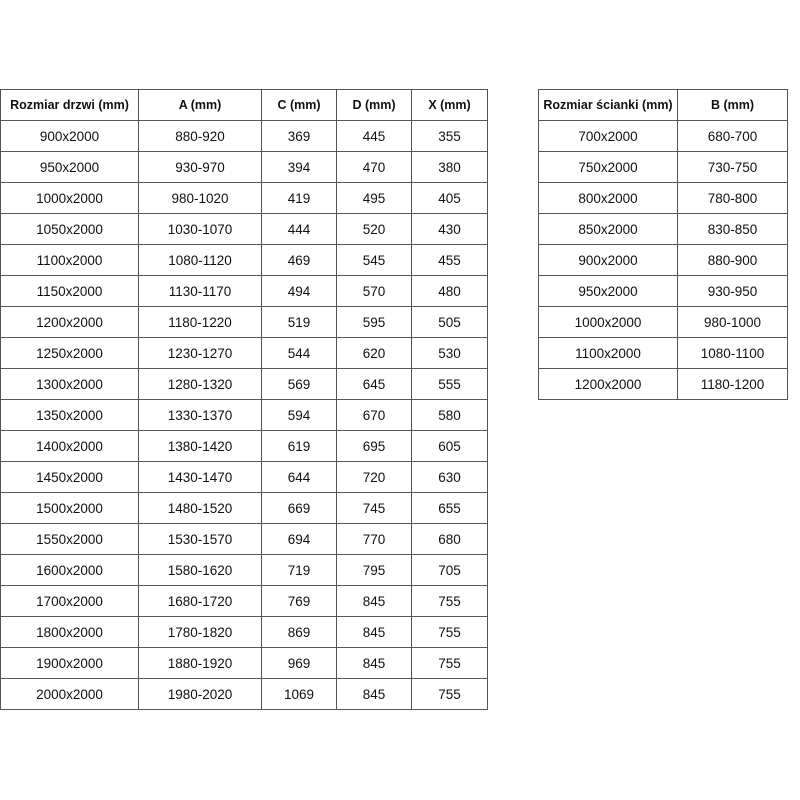 This screenshot has height=800, width=800. Describe the element at coordinates (299, 384) in the screenshot. I see `table-cell: 569` at that location.